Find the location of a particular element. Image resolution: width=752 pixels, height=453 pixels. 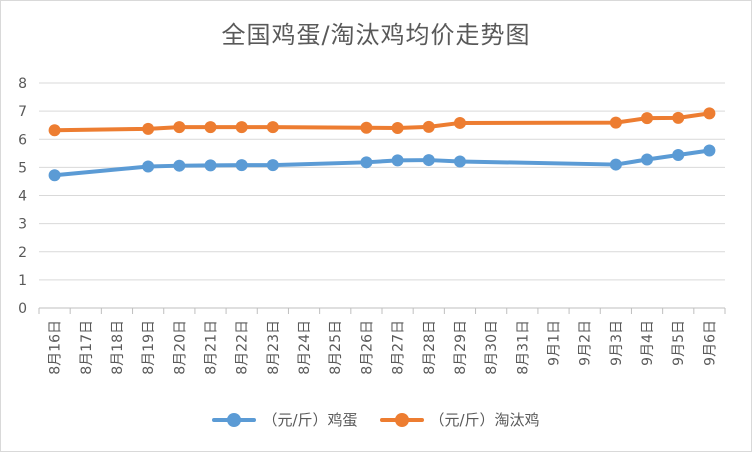

y-tick-label: 4 is located at coordinates (22, 197).